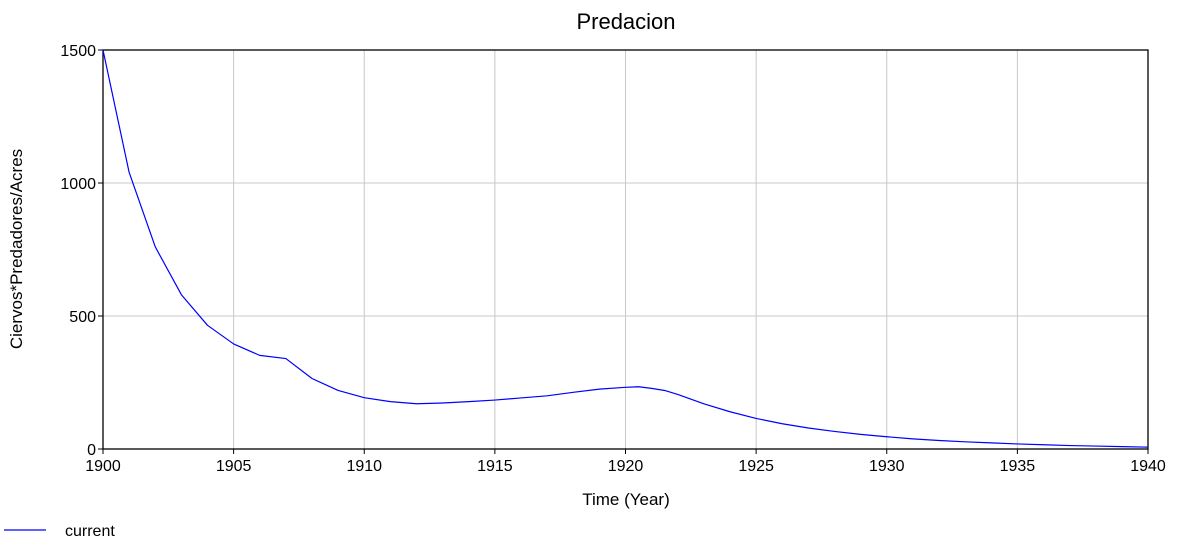  Describe the element at coordinates (626, 499) in the screenshot. I see `x-axis-label: Time (Year)` at that location.